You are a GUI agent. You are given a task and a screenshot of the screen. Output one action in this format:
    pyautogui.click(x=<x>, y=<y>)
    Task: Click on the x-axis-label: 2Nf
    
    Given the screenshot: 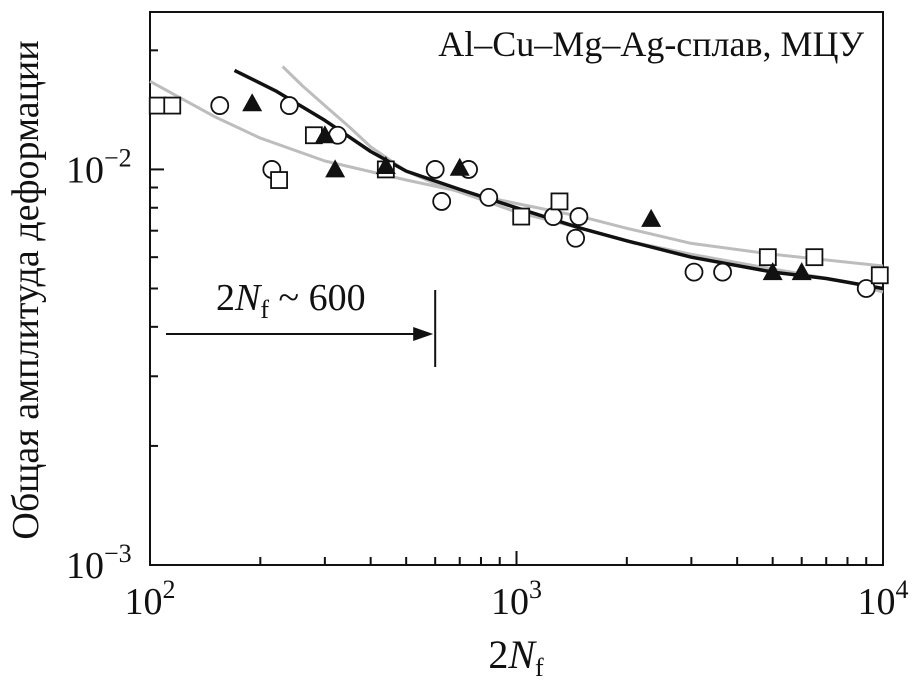 What is the action you would take?
    pyautogui.click(x=516, y=657)
    